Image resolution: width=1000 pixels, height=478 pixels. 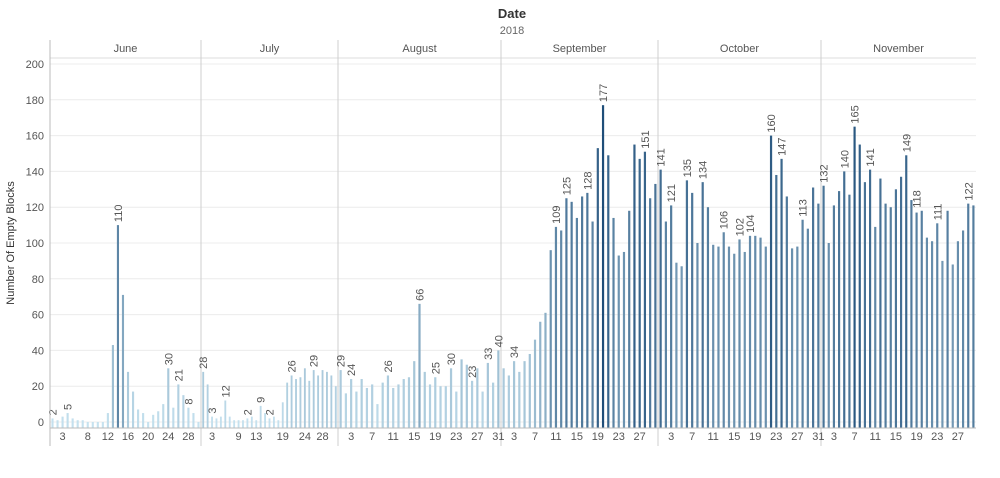 I want to click on data-label: 24, so click(x=352, y=370).